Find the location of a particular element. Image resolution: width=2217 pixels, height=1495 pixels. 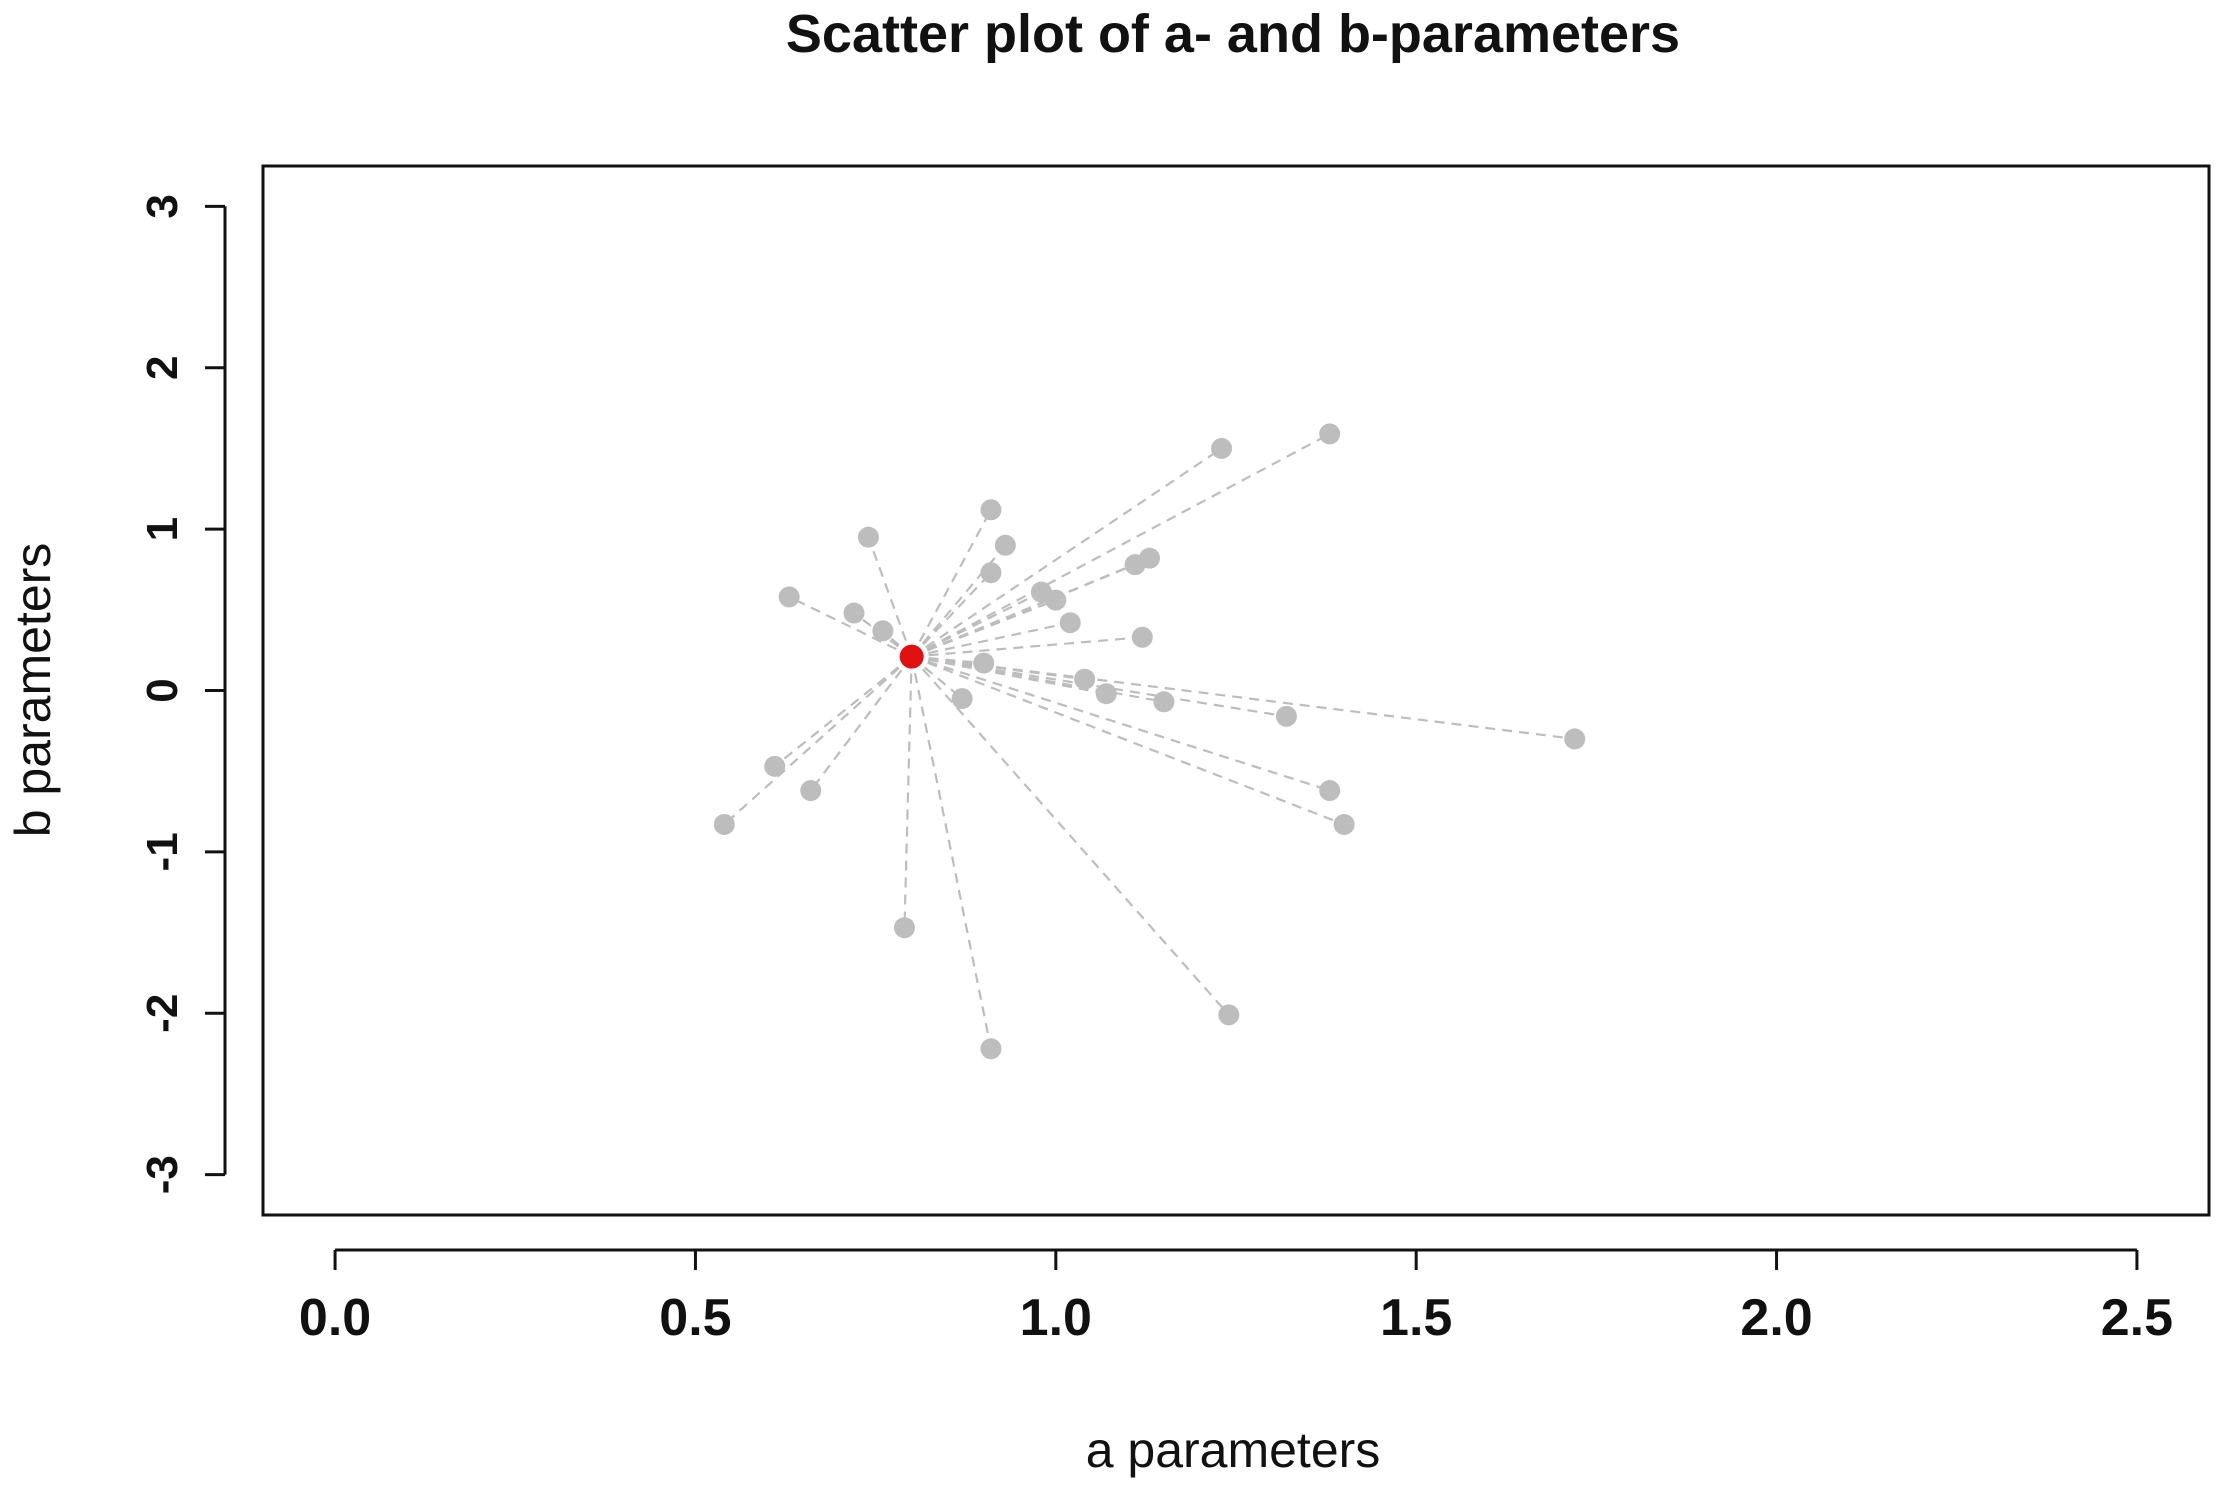

y-tick-label: 1 is located at coordinates (162, 529).